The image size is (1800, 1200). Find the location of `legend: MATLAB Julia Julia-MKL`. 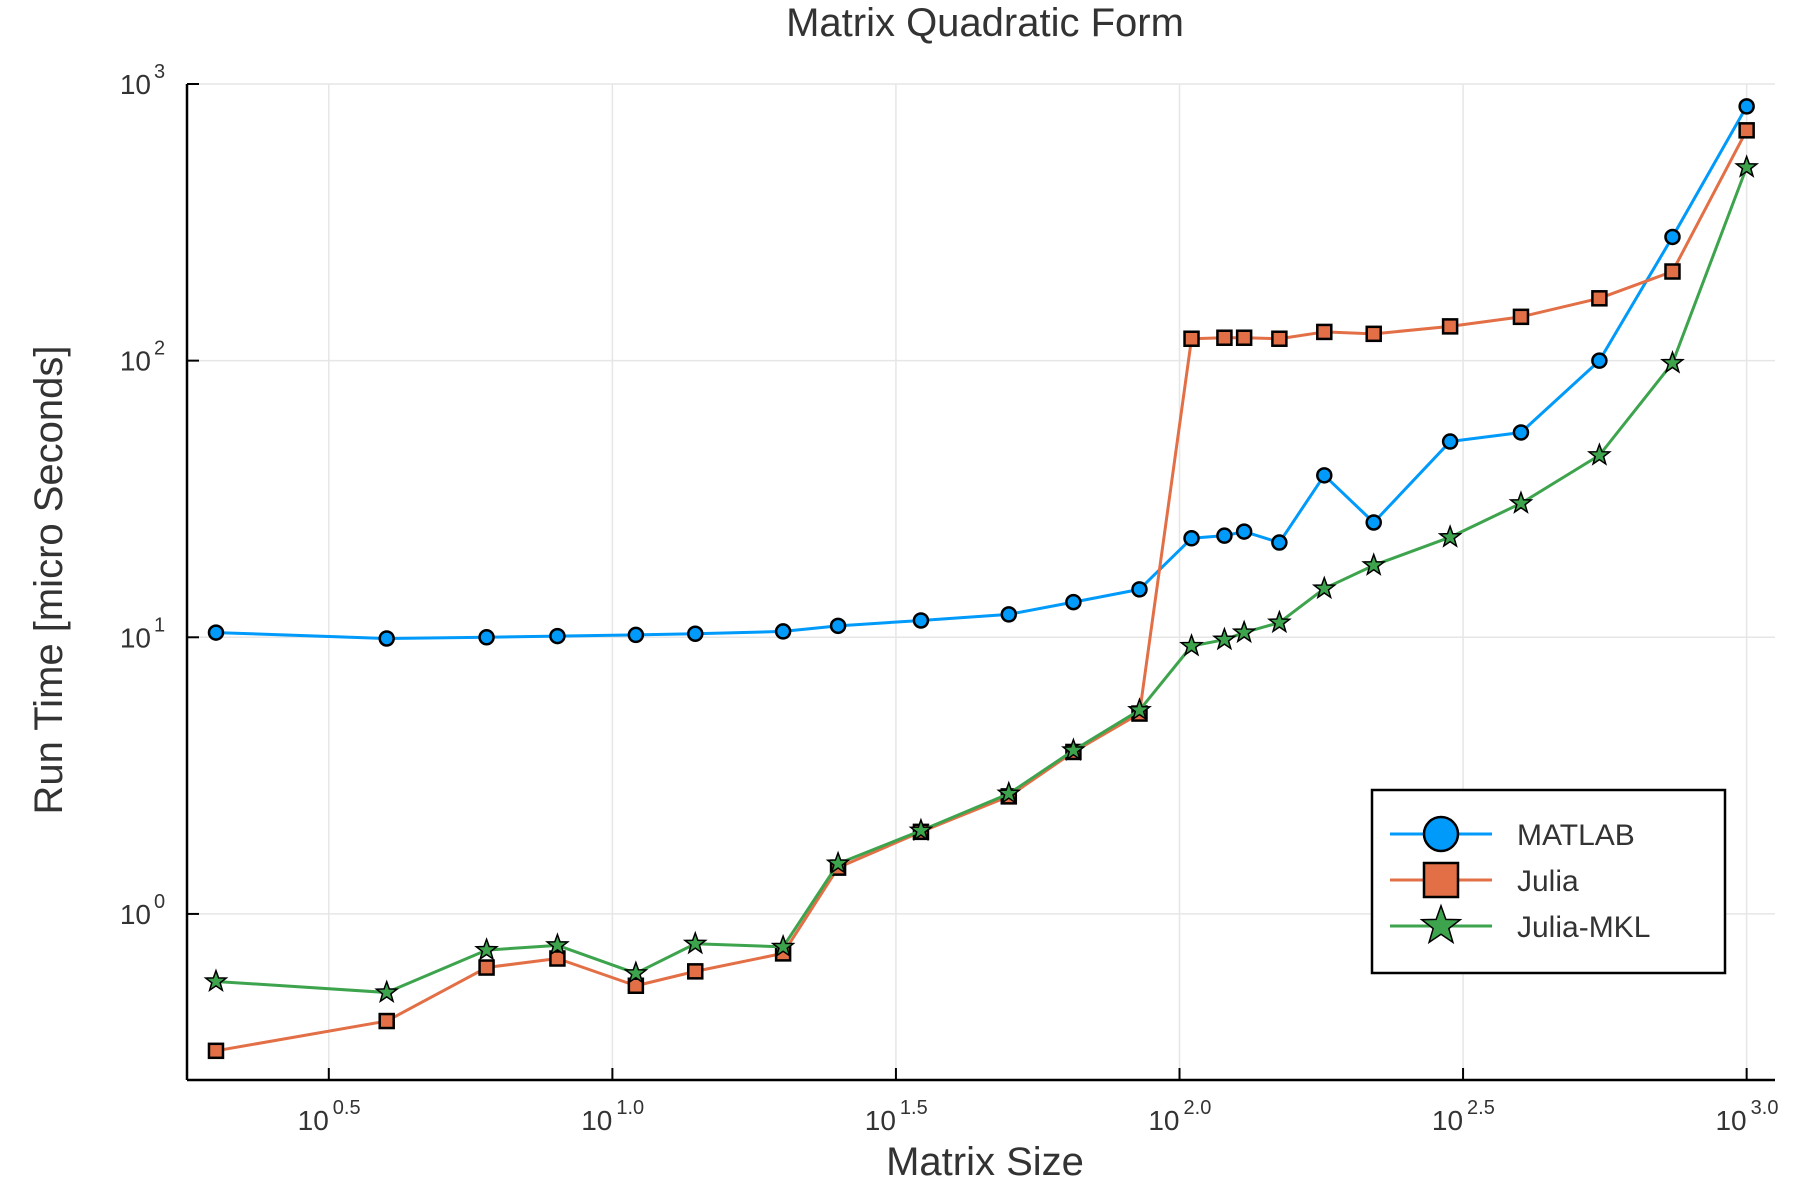

legend: MATLAB Julia Julia-MKL is located at coordinates (1548, 881).